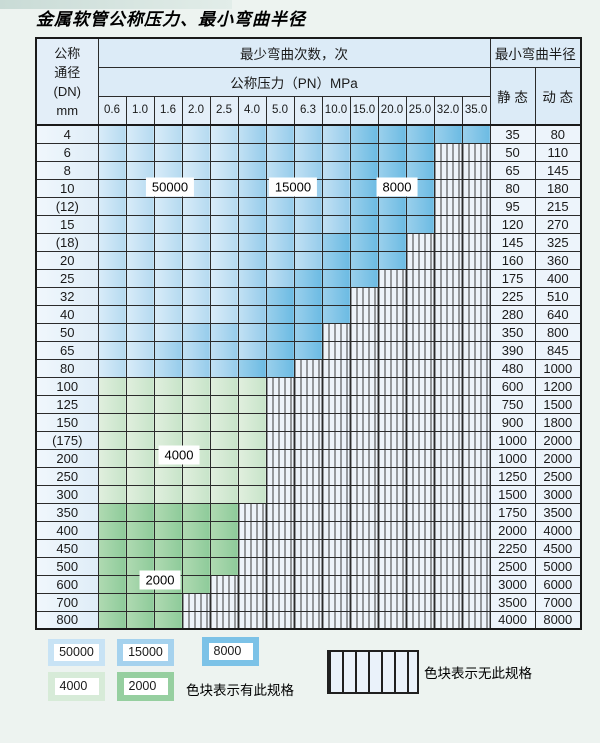 Image resolution: width=600 pixels, height=743 pixels. Describe the element at coordinates (558, 548) in the screenshot. I see `dynamic-radius-value: 4500` at that location.